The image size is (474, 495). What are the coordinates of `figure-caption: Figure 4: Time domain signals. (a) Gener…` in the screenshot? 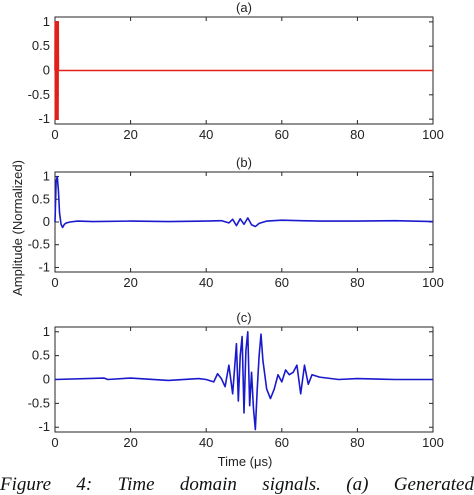 It's located at (237, 484).